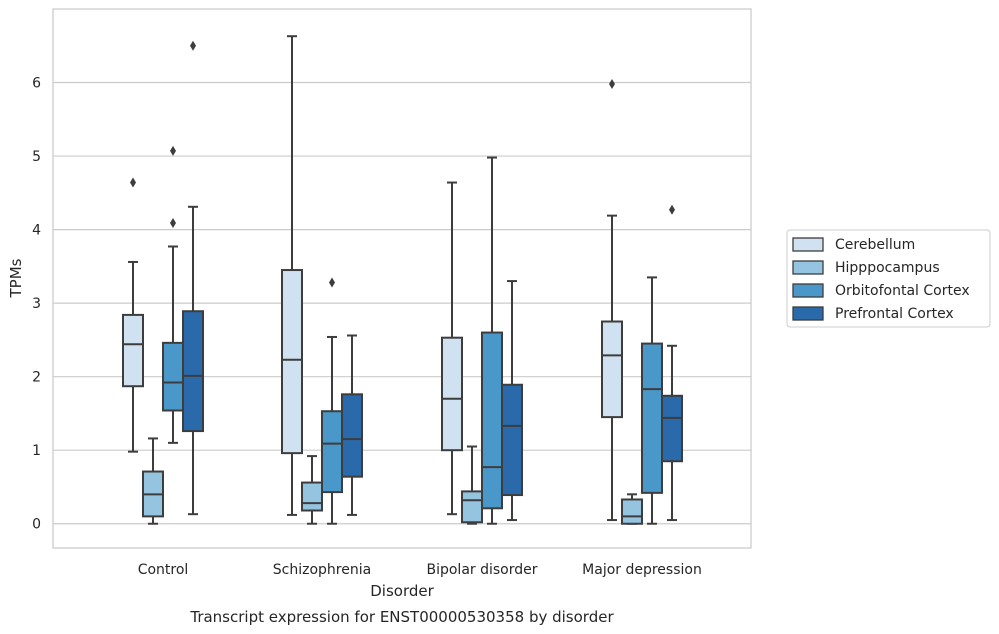 The height and width of the screenshot is (634, 999). What do you see at coordinates (36, 84) in the screenshot?
I see `y-tick-label: 6` at bounding box center [36, 84].